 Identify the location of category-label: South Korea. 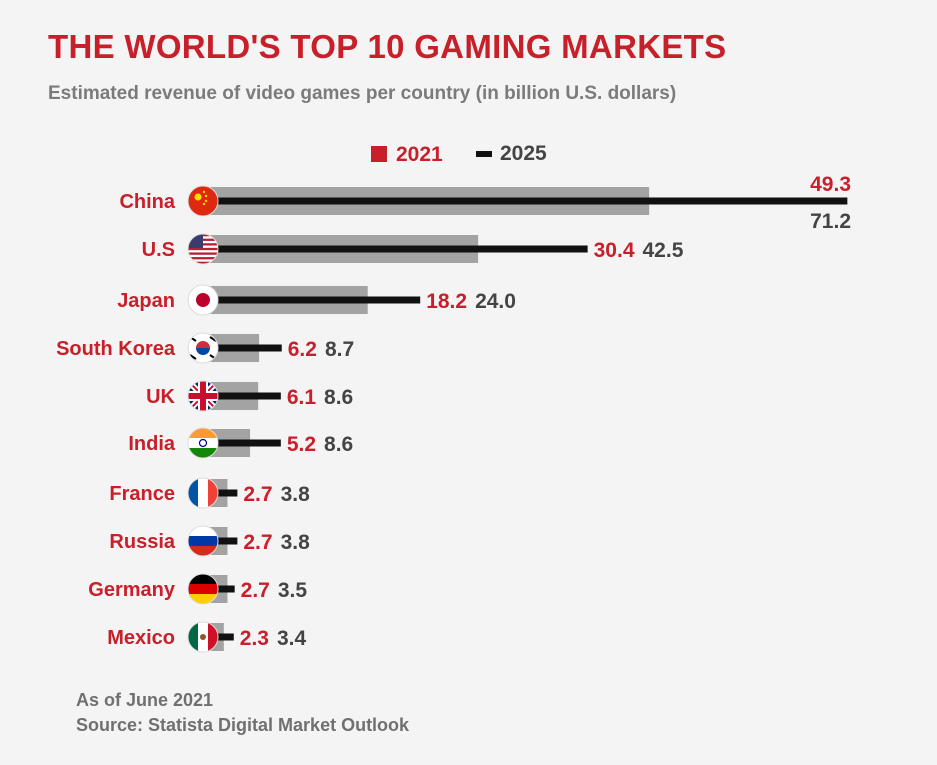
(116, 349).